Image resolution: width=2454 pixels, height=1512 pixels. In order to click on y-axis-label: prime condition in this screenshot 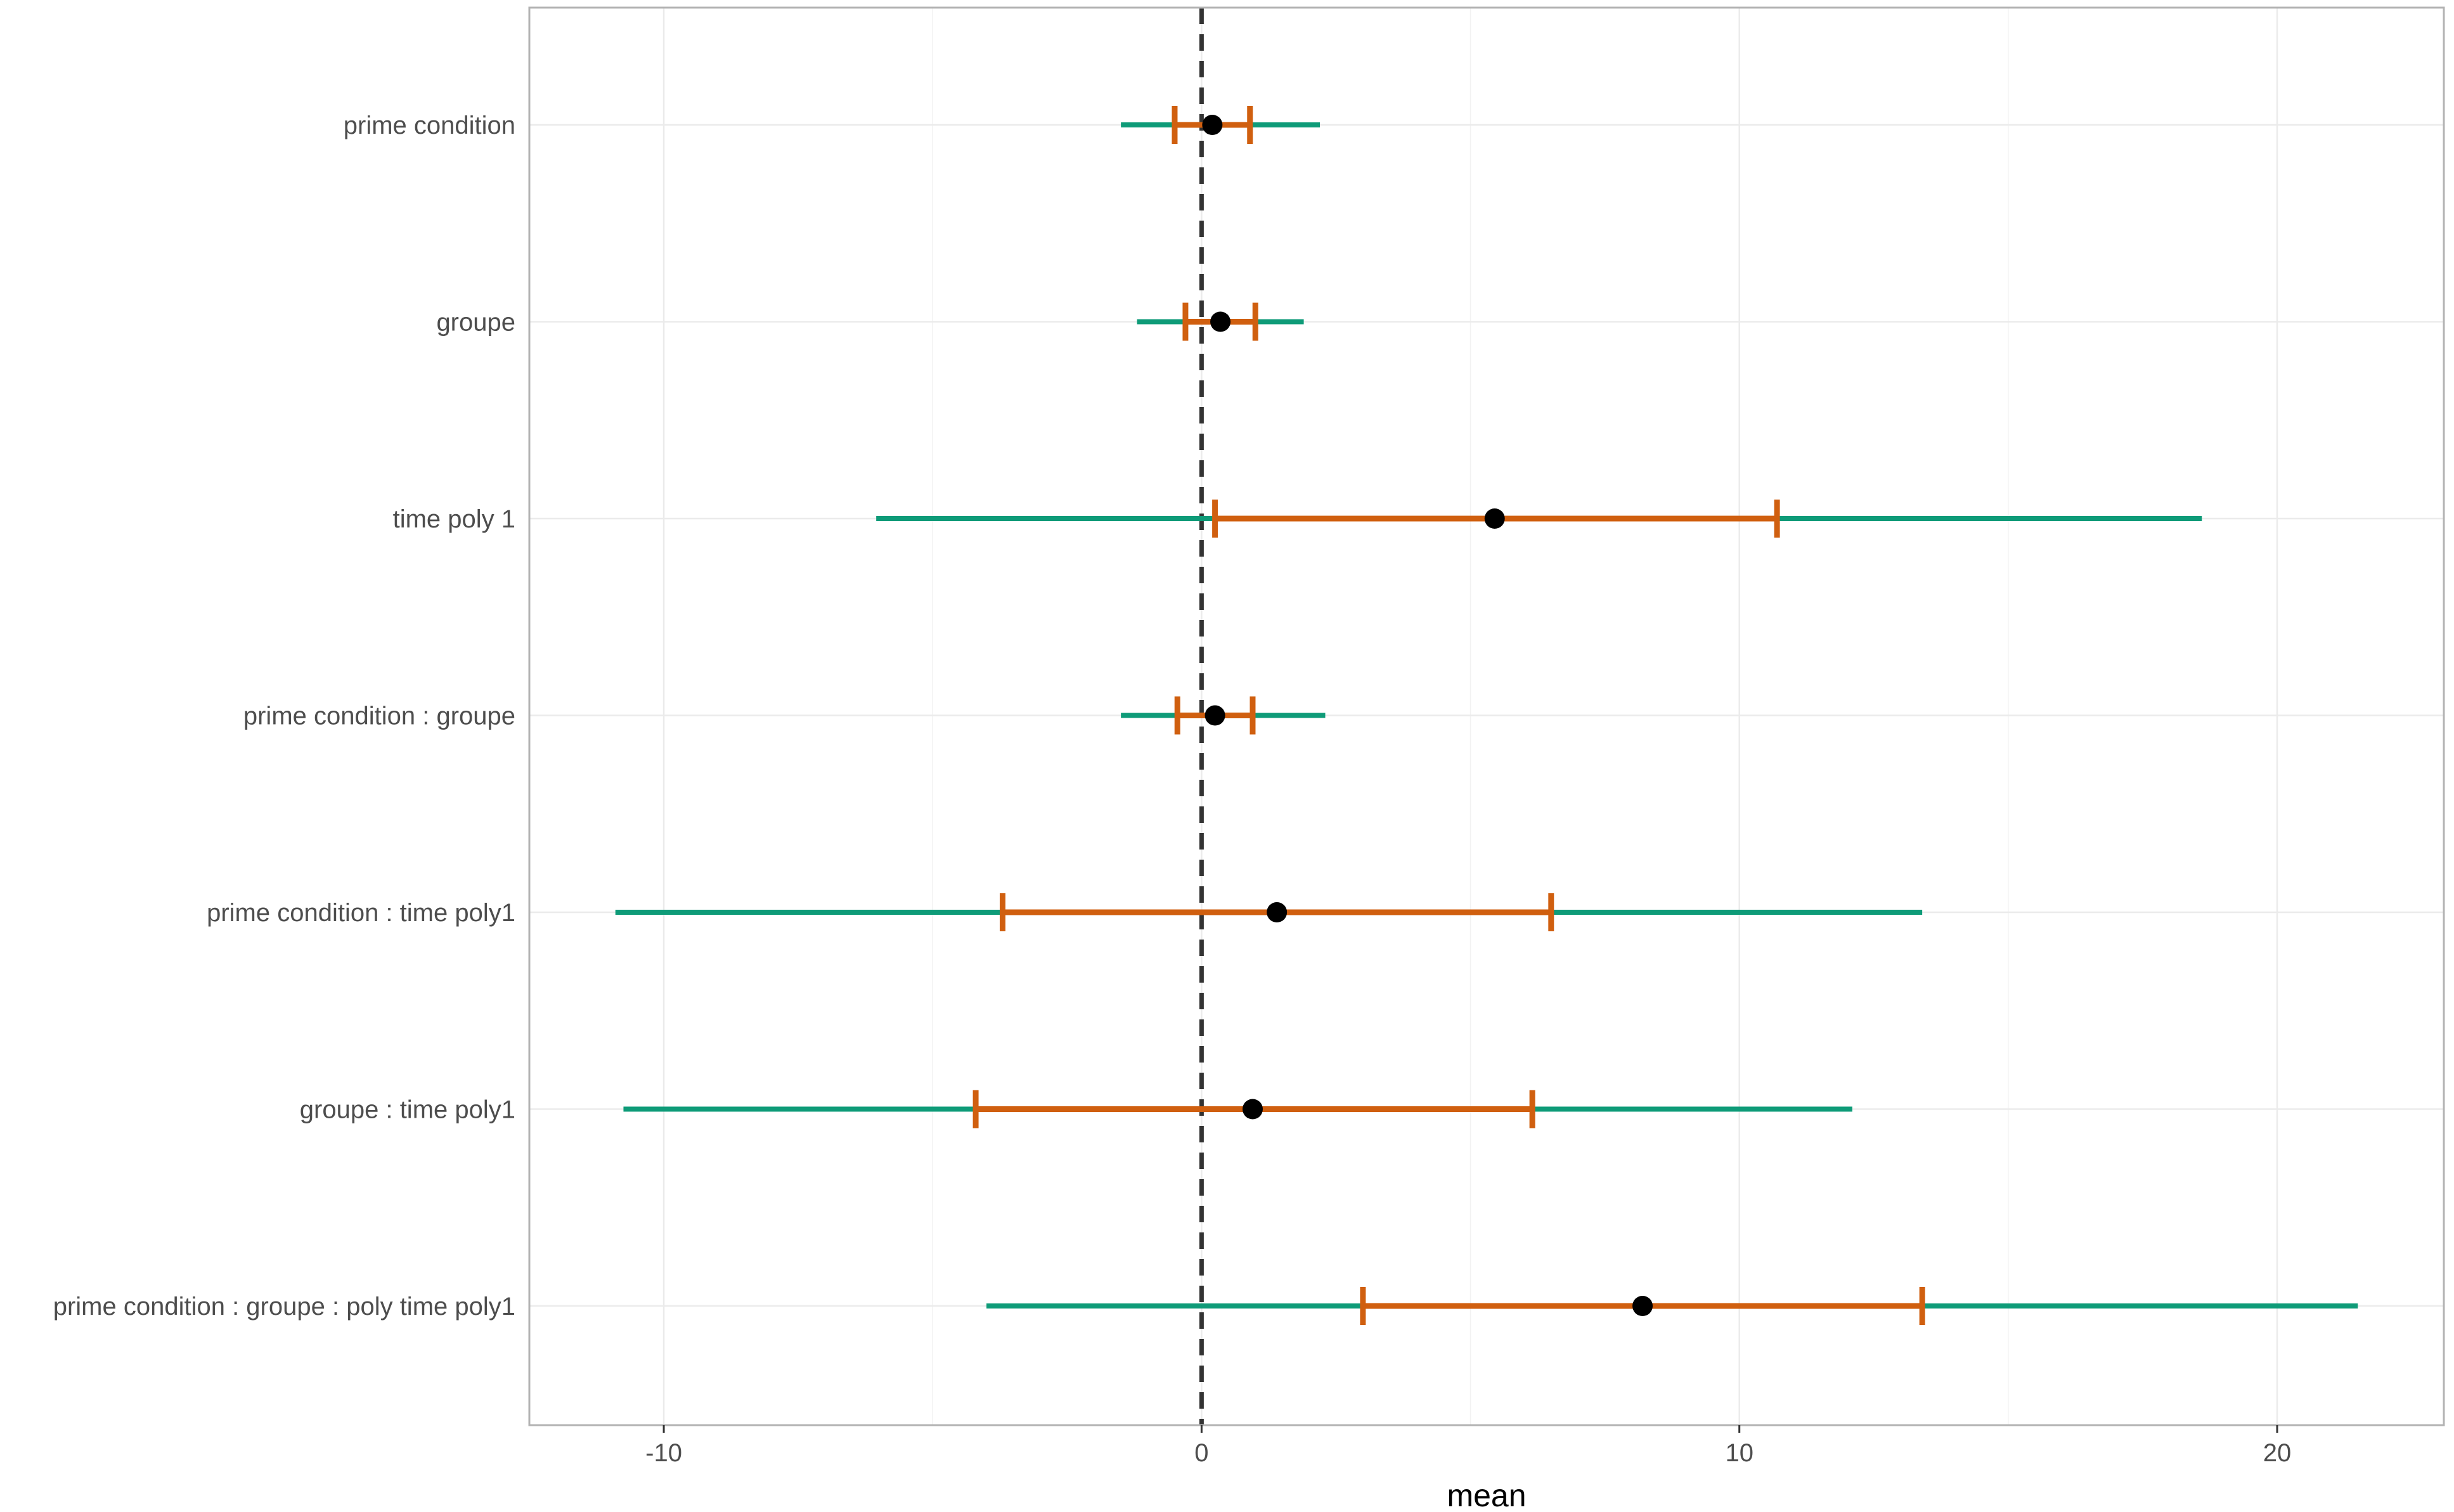, I will do `click(429, 125)`.